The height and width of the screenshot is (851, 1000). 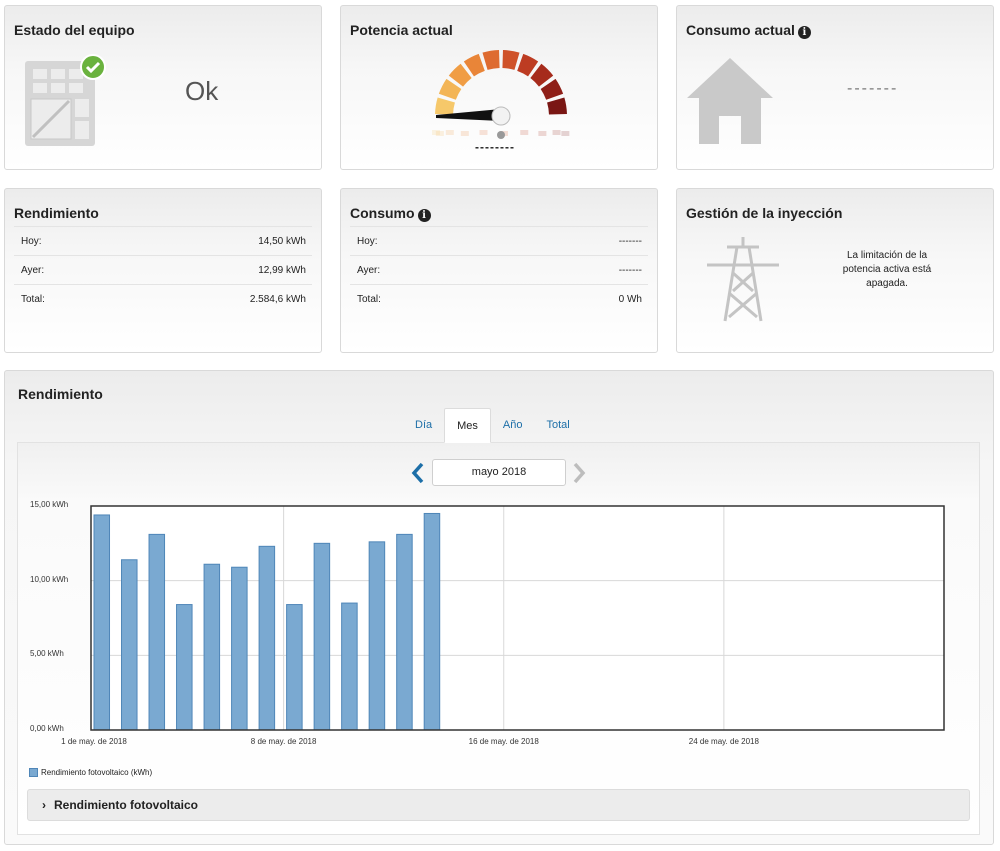 What do you see at coordinates (93, 67) in the screenshot?
I see `check-badge-icon` at bounding box center [93, 67].